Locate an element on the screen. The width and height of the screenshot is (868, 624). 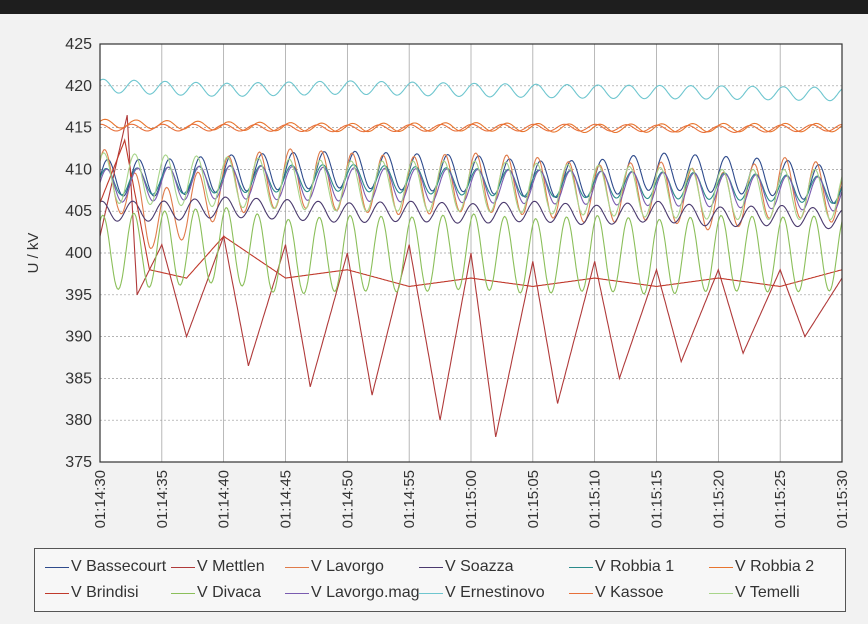
legend-label: V Temelli is located at coordinates (767, 592).